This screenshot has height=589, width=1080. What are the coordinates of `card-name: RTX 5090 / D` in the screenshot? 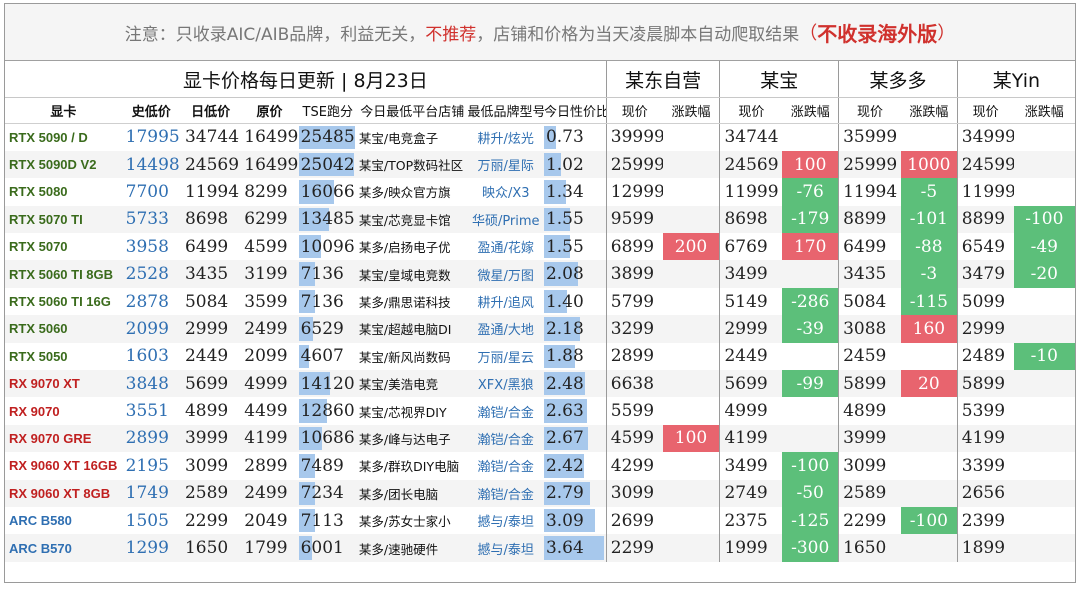 It's located at (48, 137).